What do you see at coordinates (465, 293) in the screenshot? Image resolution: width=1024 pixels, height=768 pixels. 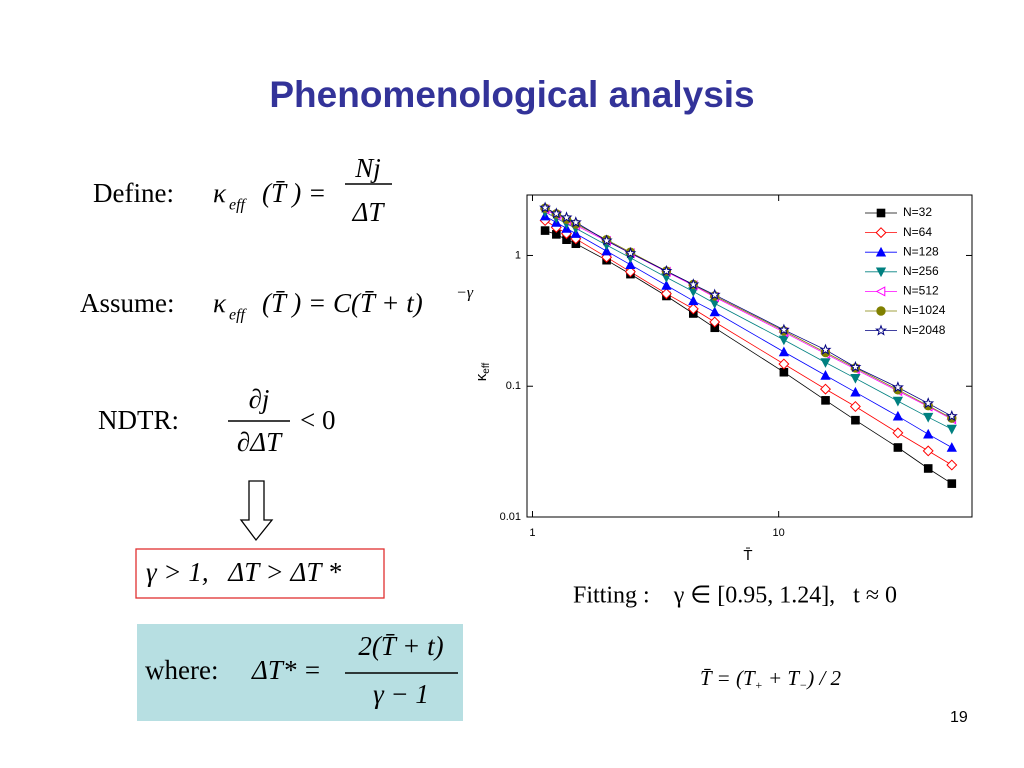 I see `superscript: −γ` at bounding box center [465, 293].